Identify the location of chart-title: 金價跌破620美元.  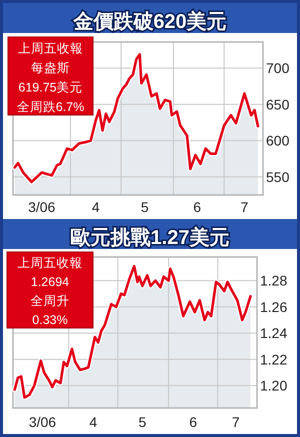
(149, 21).